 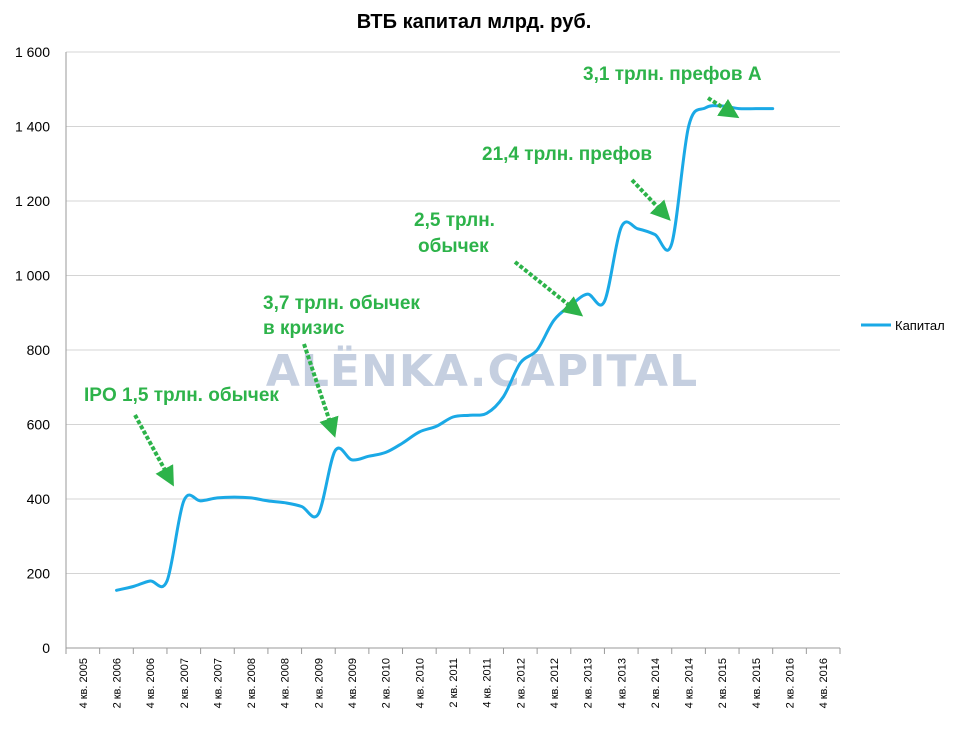 What do you see at coordinates (723, 683) in the screenshot?
I see `x-tick-label: 2 кв. 2015` at bounding box center [723, 683].